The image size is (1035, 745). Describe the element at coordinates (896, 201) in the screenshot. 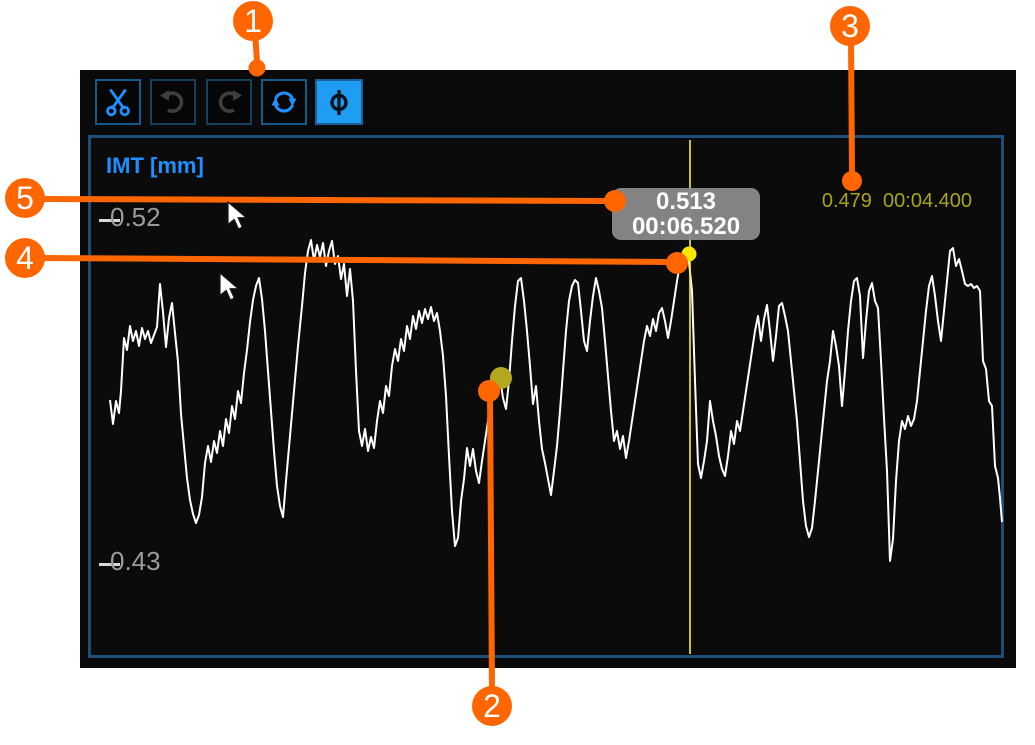

I see `max-value-readout: 0.479 00:04.400` at that location.